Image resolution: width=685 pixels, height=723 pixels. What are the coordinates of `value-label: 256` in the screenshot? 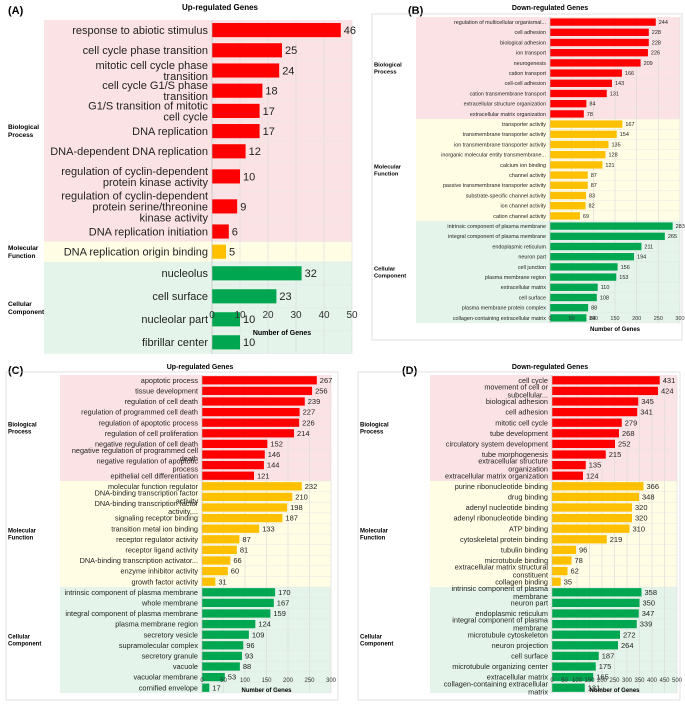 It's located at (321, 391).